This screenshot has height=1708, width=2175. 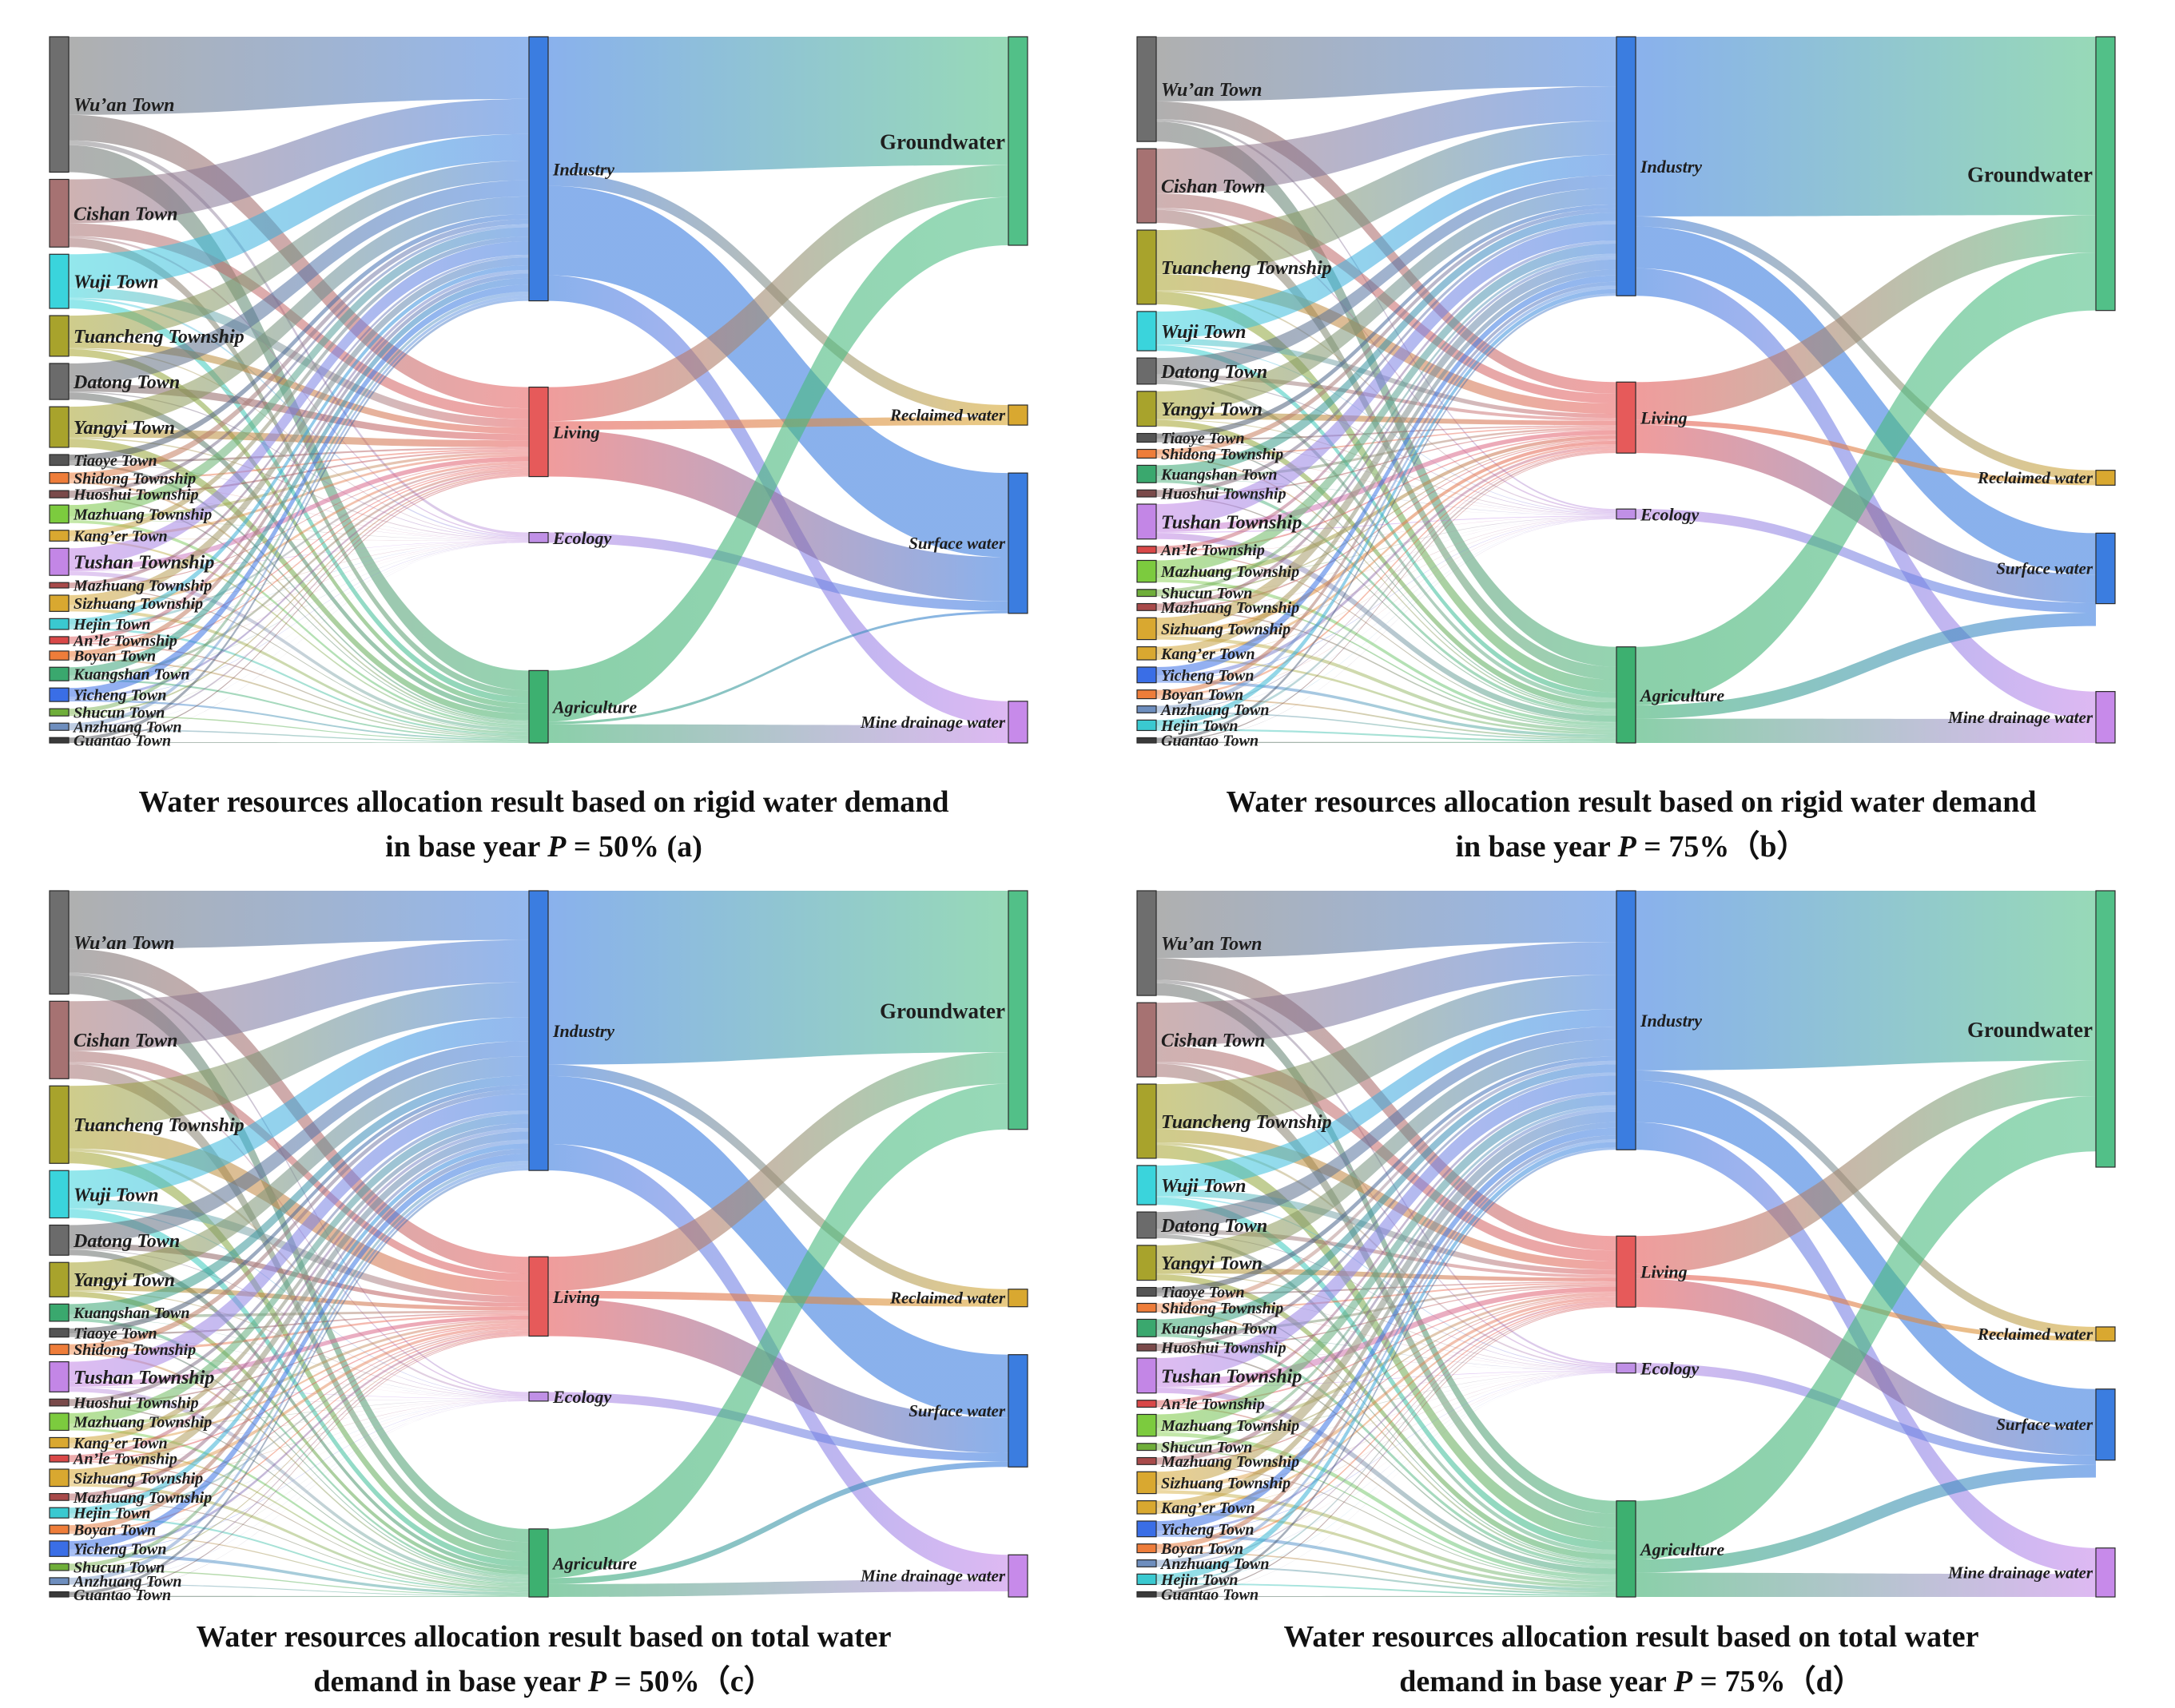 I want to click on town-node-kang-er-town, so click(x=60, y=1442).